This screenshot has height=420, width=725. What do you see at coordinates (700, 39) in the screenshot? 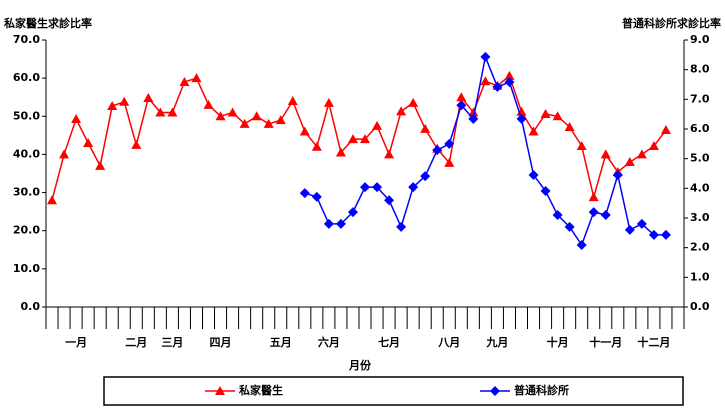
I see `y2-tick-label: 9.0` at bounding box center [700, 39].